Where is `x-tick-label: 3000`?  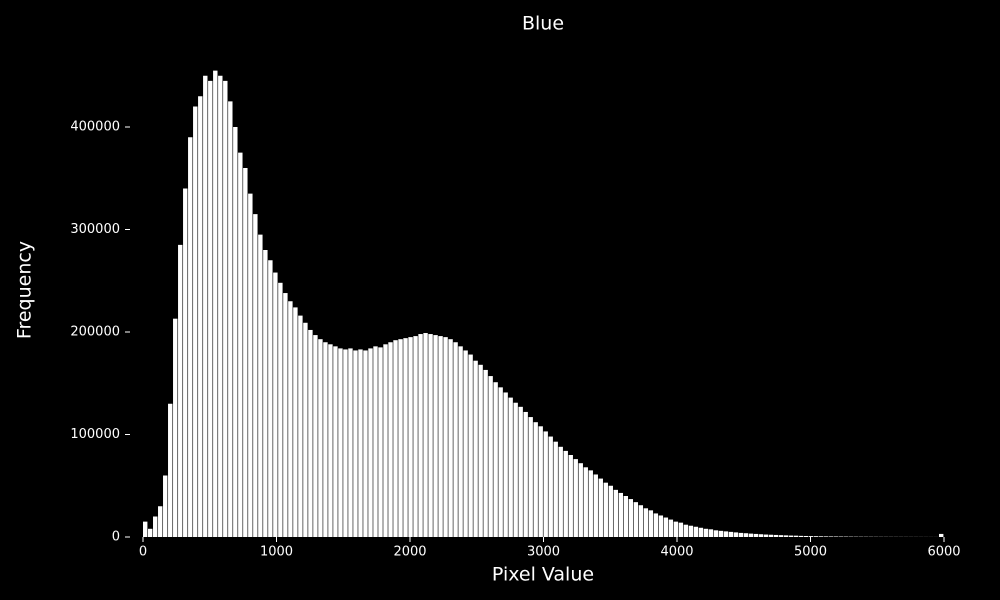
x-tick-label: 3000 is located at coordinates (543, 552).